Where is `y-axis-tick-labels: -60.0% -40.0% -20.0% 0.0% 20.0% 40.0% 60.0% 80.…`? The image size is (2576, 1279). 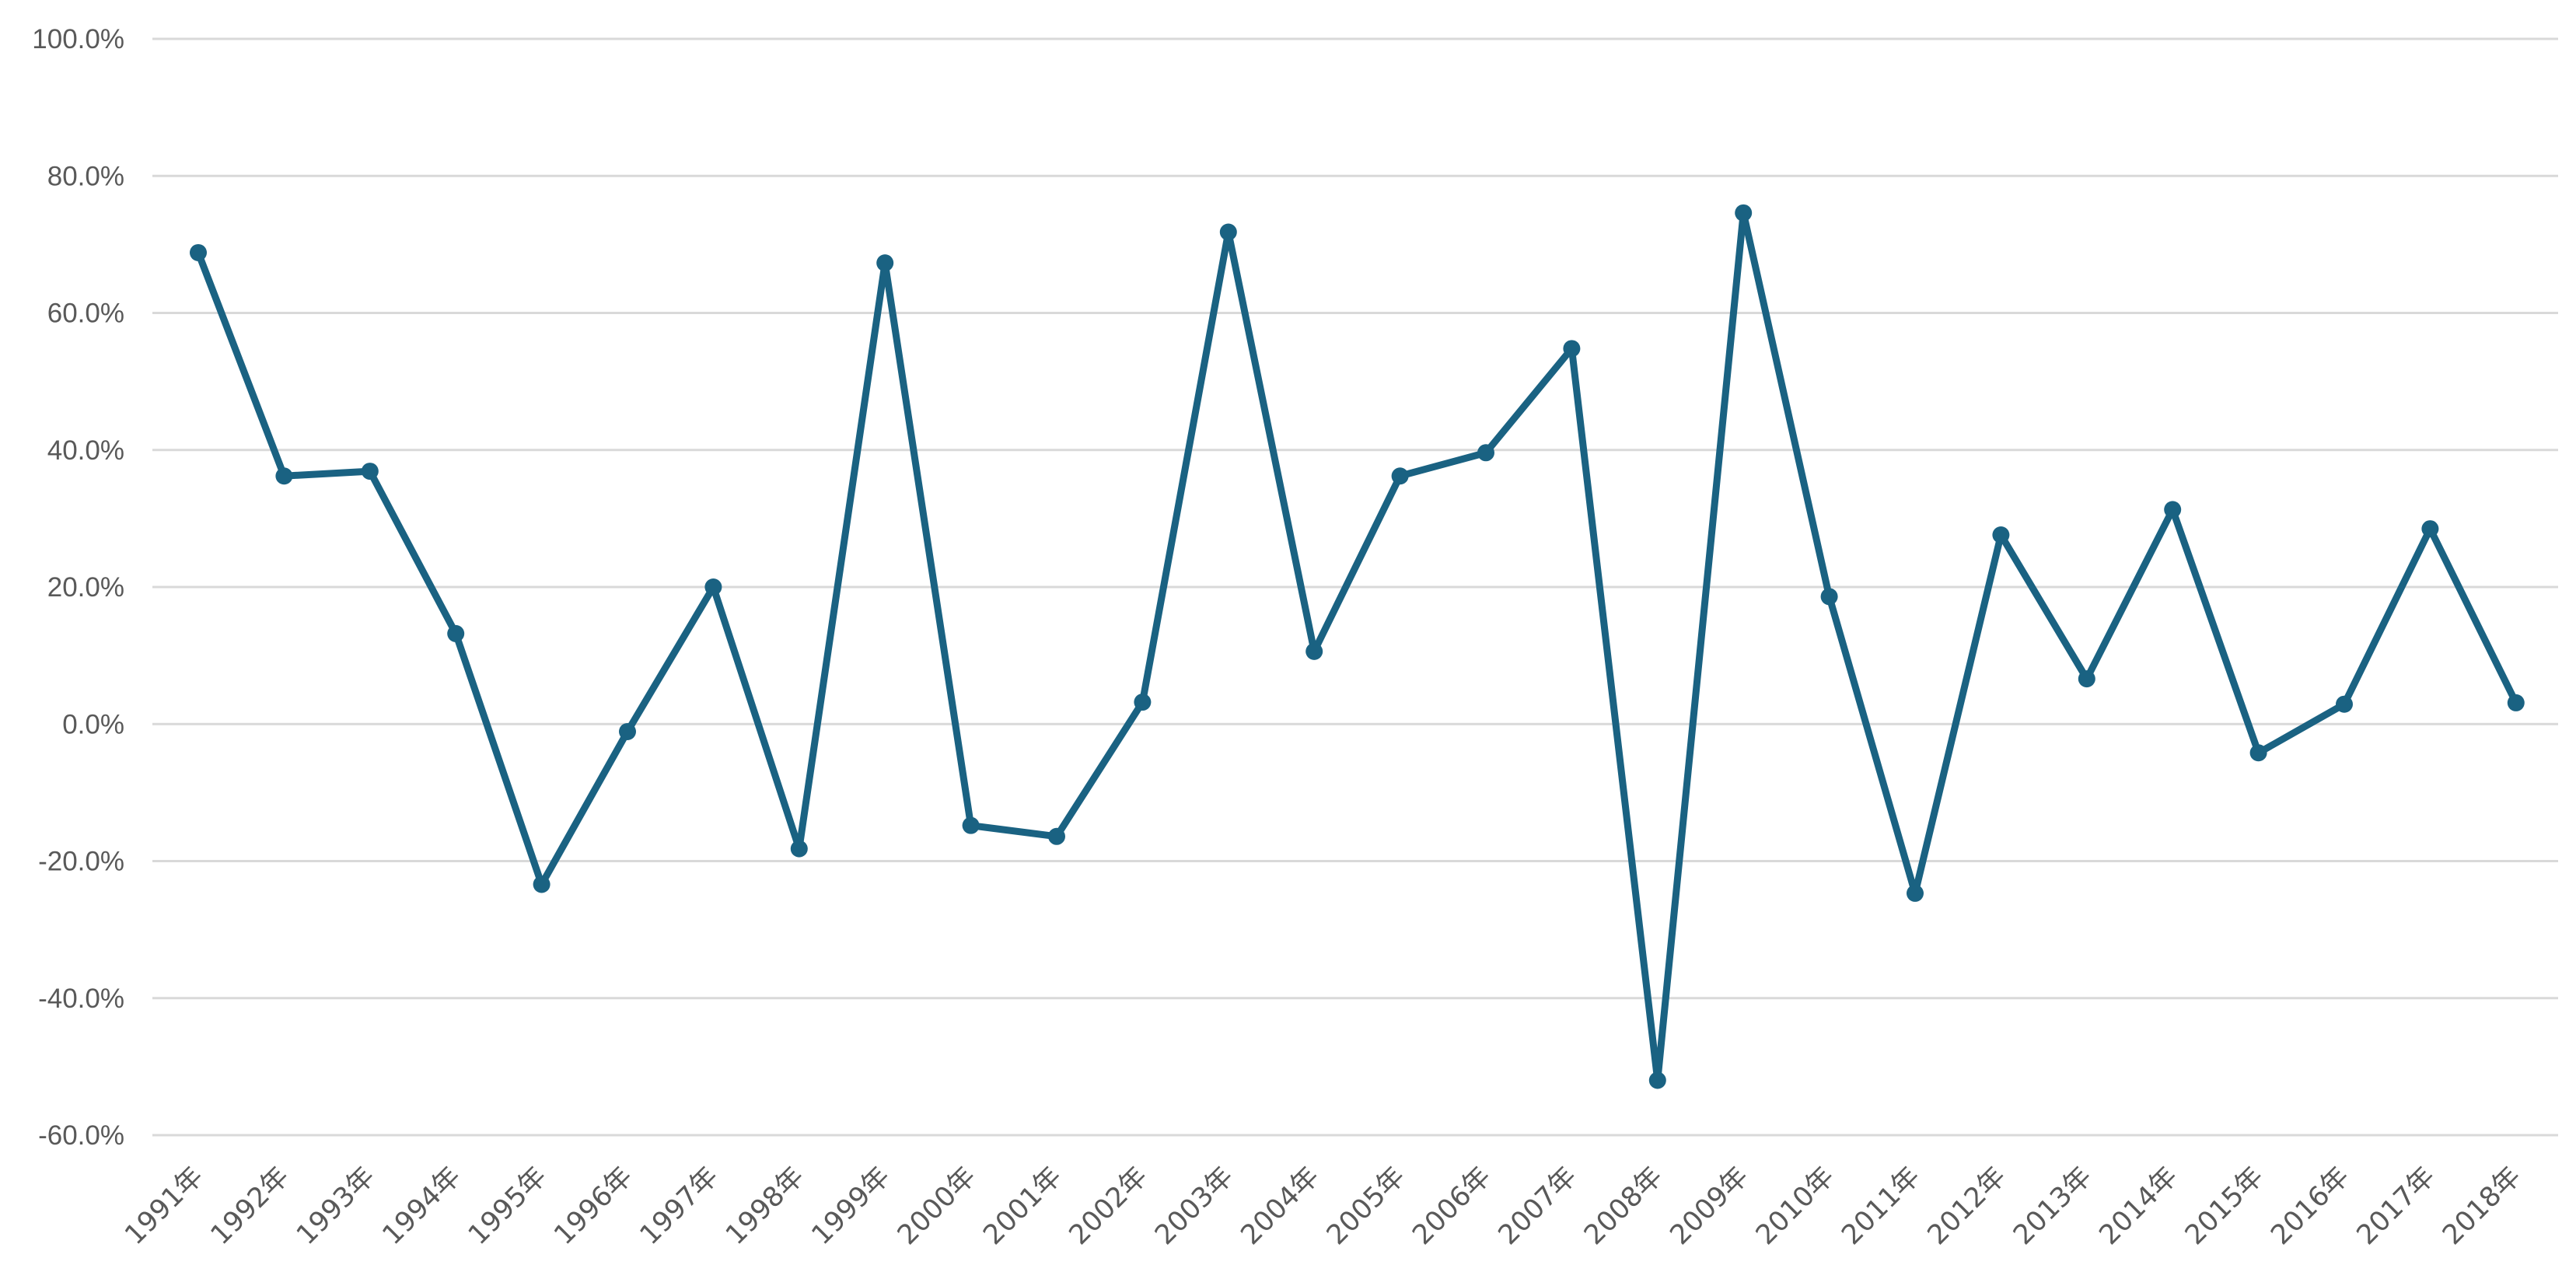
y-axis-tick-labels: -60.0% -40.0% -20.0% 0.0% 20.0% 40.0% 60.0% 80.… is located at coordinates (78, 587).